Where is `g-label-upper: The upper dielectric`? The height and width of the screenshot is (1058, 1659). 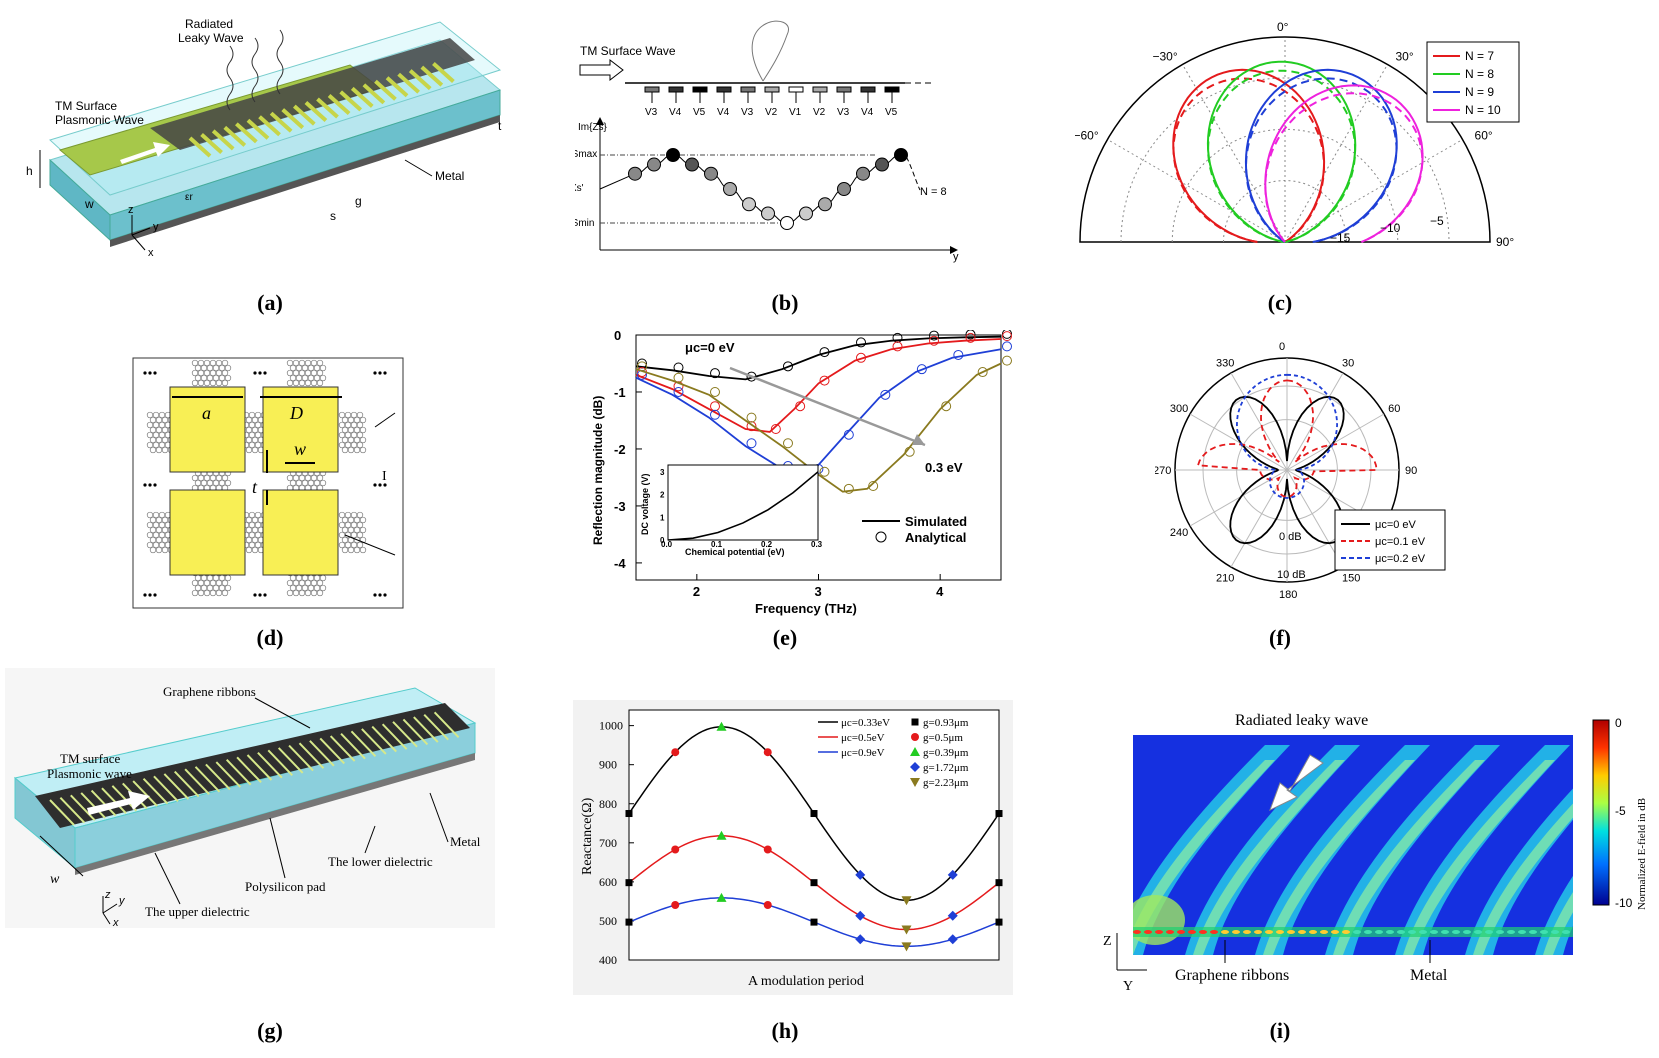 g-label-upper: The upper dielectric is located at coordinates (197, 911).